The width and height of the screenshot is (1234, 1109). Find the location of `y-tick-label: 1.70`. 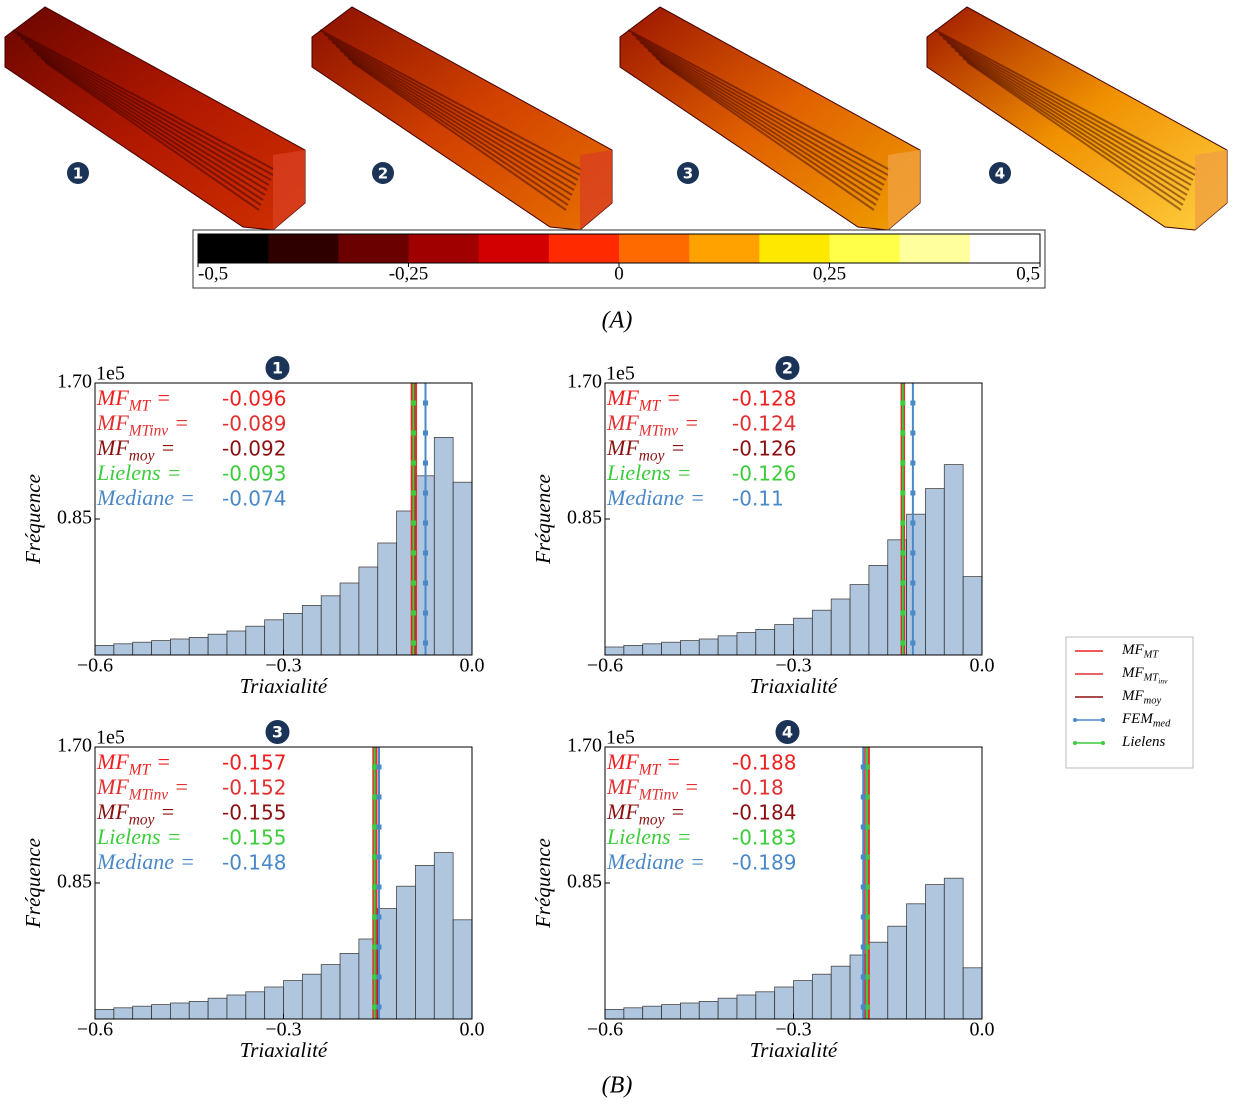

y-tick-label: 1.70 is located at coordinates (584, 746).